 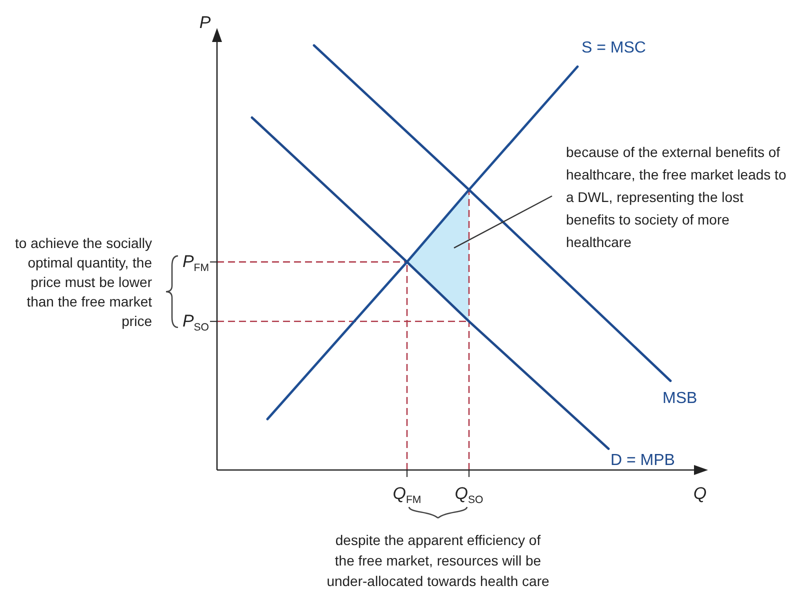 I want to click on x-tick-label: Q$_{SO}$, so click(x=469, y=495).